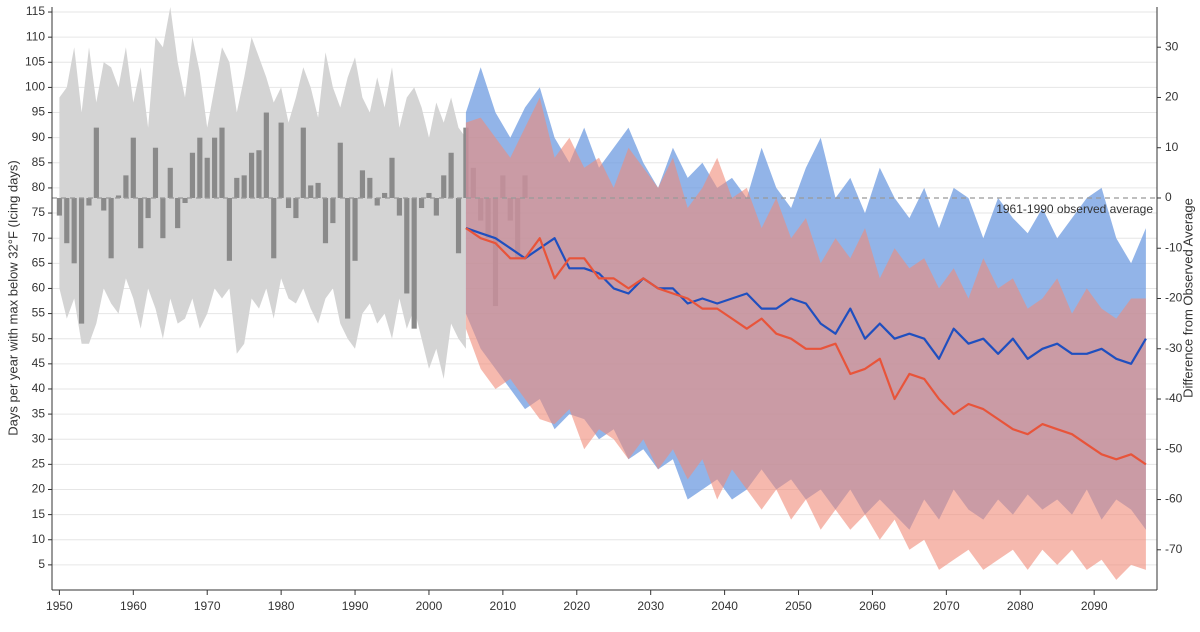 Image resolution: width=1200 pixels, height=632 pixels. Describe the element at coordinates (1074, 209) in the screenshot. I see `reference-label: 1961-1990 observed average` at that location.